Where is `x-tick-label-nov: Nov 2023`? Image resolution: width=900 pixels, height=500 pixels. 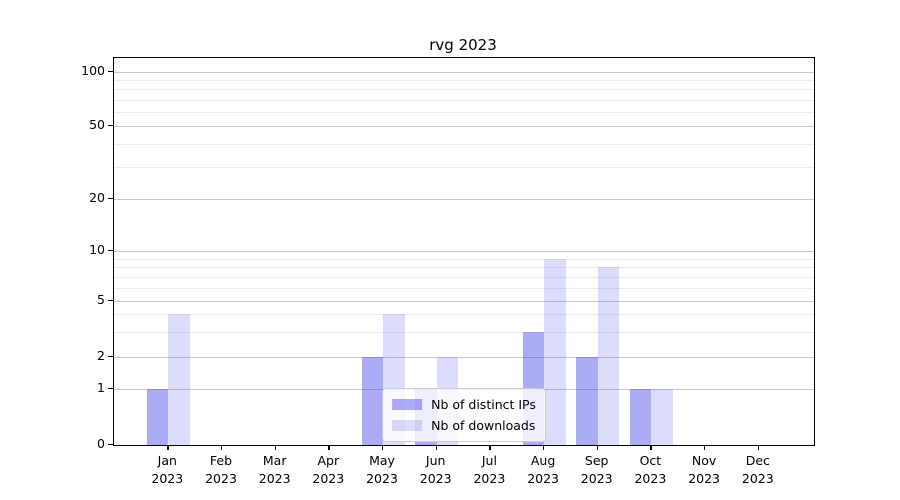
x-tick-label-nov: Nov 2023 is located at coordinates (704, 470).